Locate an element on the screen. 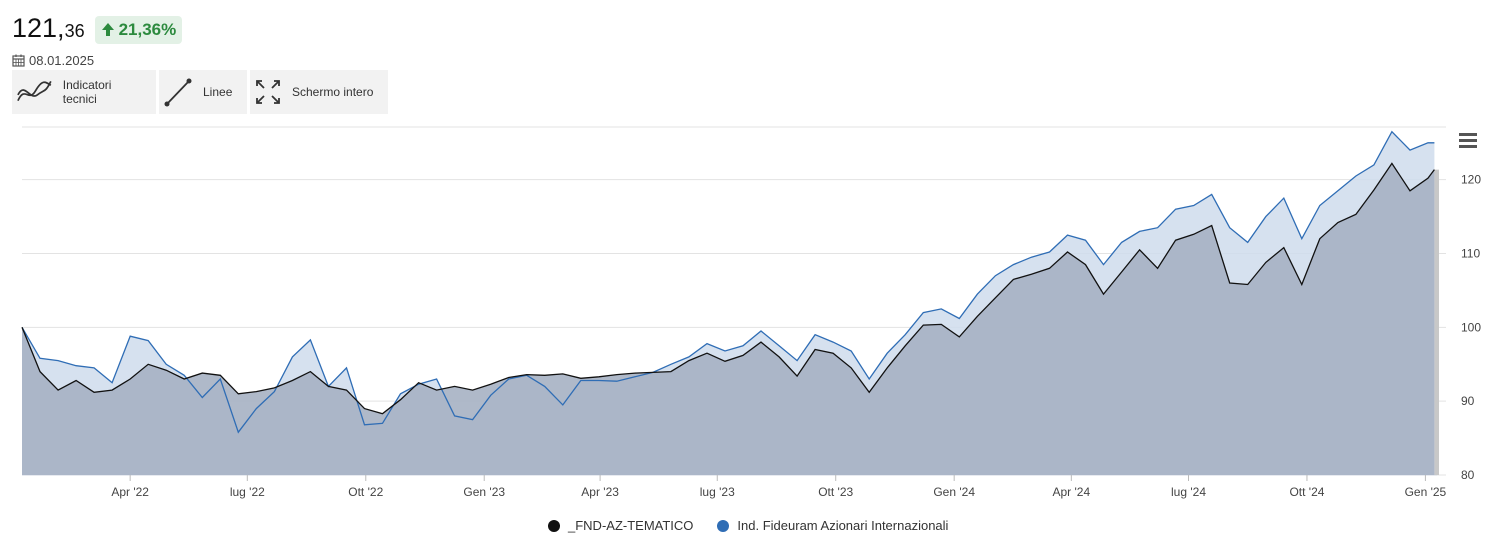  price-header: 121,36 21,36% 08.01.2025 is located at coordinates (97, 39).